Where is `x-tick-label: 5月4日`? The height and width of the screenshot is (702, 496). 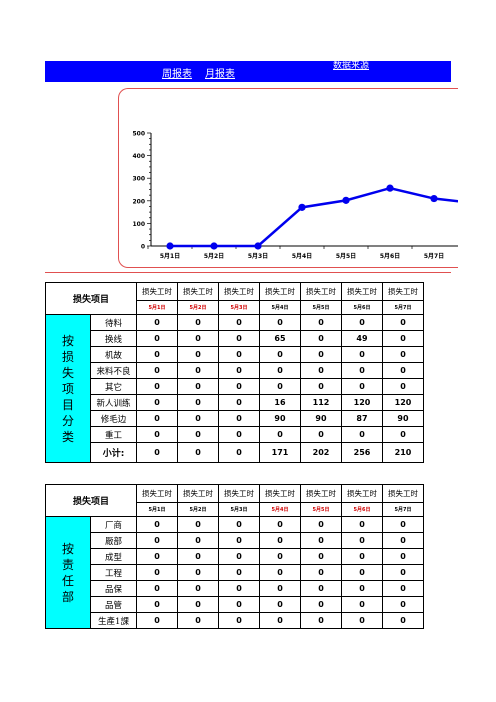 x-tick-label: 5月4日 is located at coordinates (302, 256).